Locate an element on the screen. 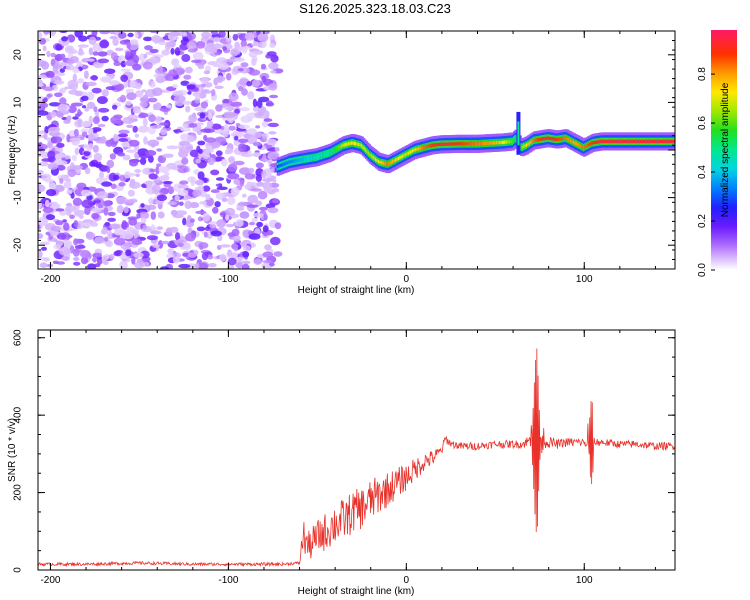 The image size is (750, 600). colorbar-tick-label: 0.2 is located at coordinates (702, 221).